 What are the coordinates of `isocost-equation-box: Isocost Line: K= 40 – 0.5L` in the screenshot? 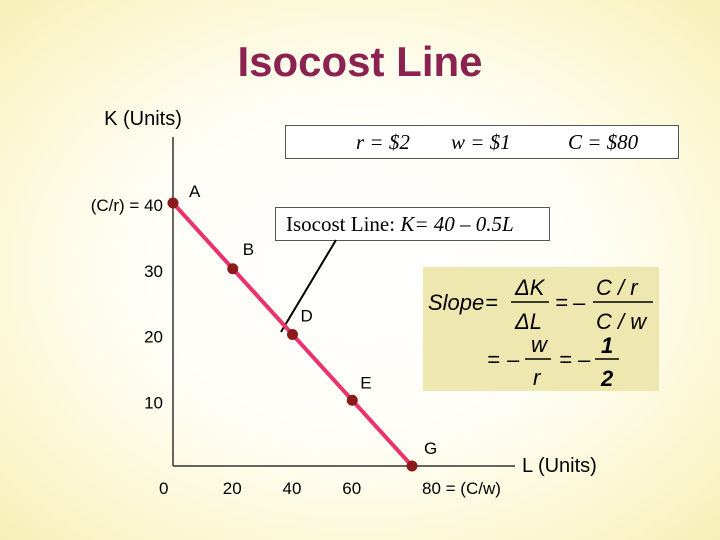 It's located at (412, 224).